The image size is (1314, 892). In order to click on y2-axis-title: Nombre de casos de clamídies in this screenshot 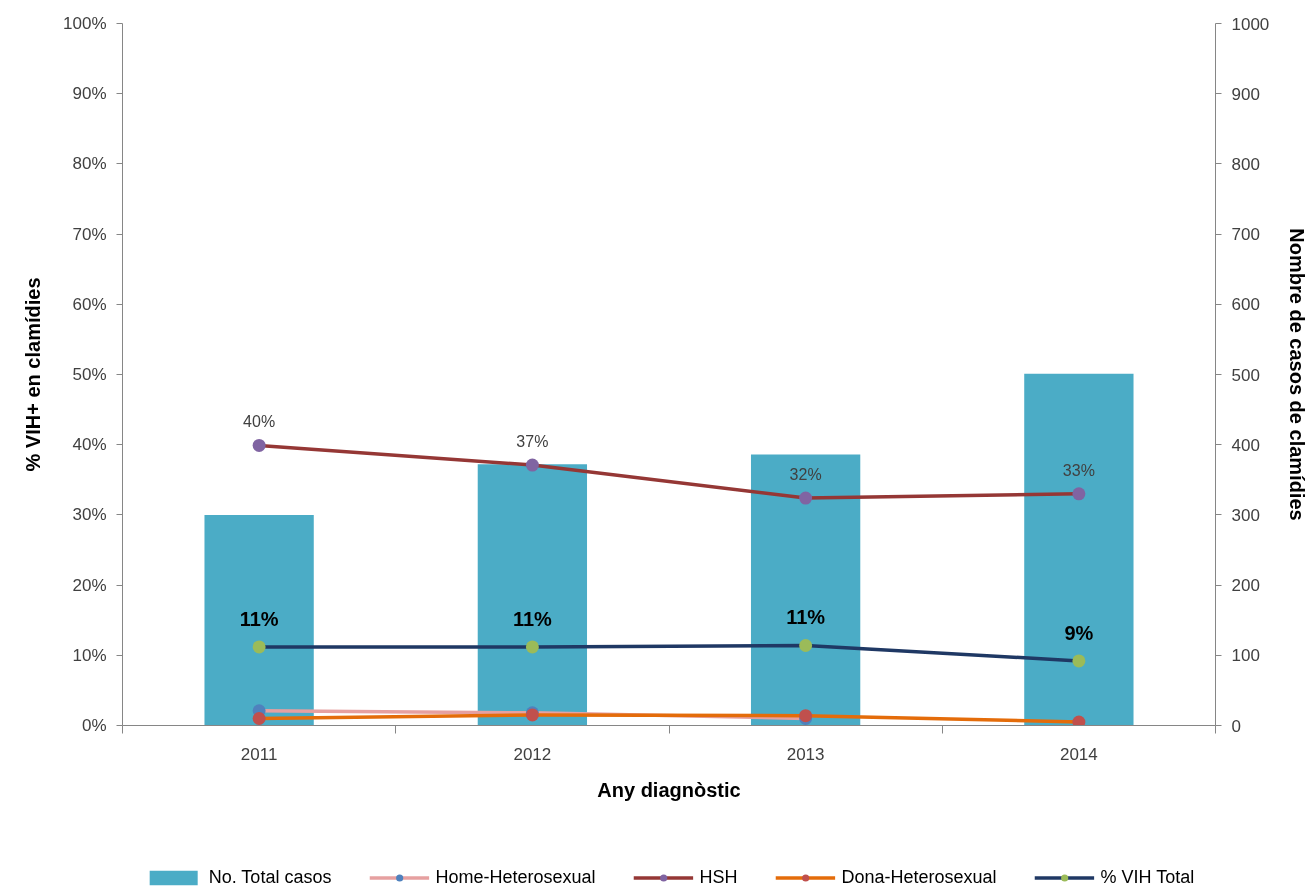, I will do `click(1297, 374)`.